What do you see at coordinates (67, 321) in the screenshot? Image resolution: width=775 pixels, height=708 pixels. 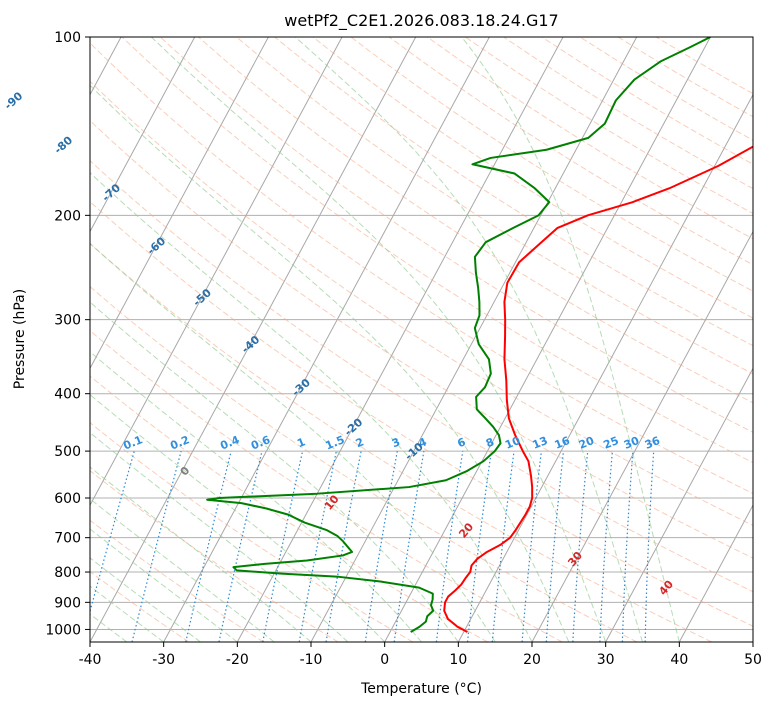 I see `y-tick-label: 300` at bounding box center [67, 321].